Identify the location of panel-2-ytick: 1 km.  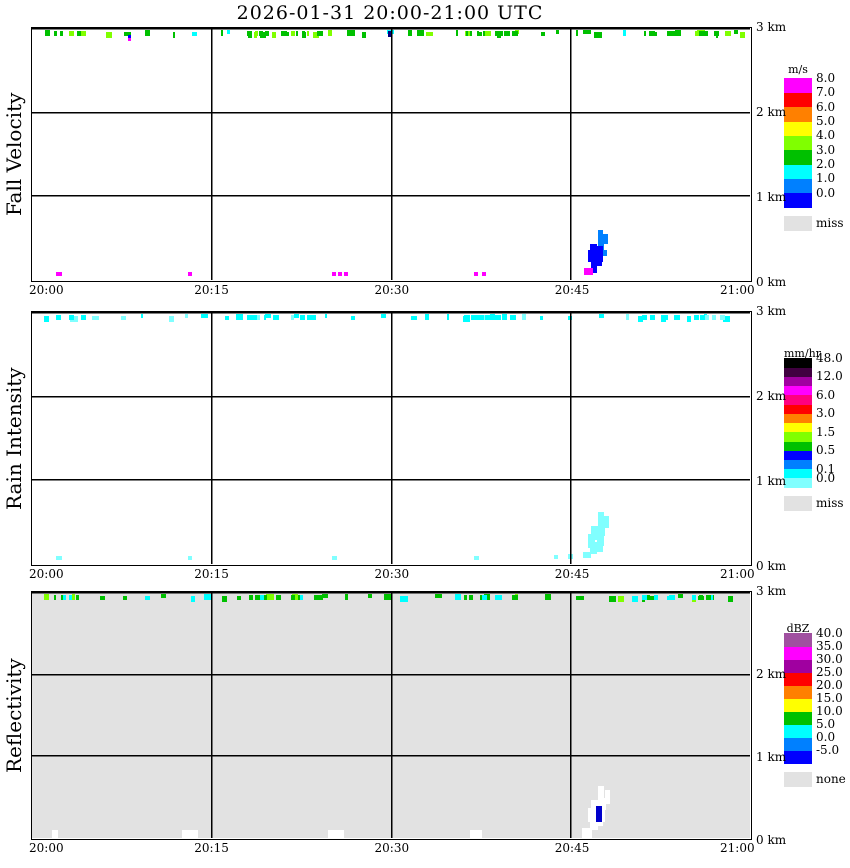
(771, 481).